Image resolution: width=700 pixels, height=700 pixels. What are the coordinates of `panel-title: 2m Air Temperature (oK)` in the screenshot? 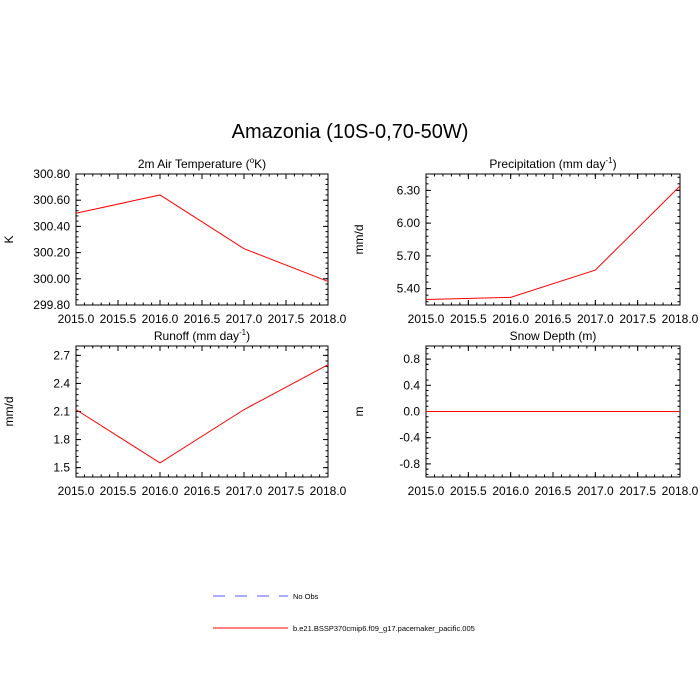 It's located at (202, 163).